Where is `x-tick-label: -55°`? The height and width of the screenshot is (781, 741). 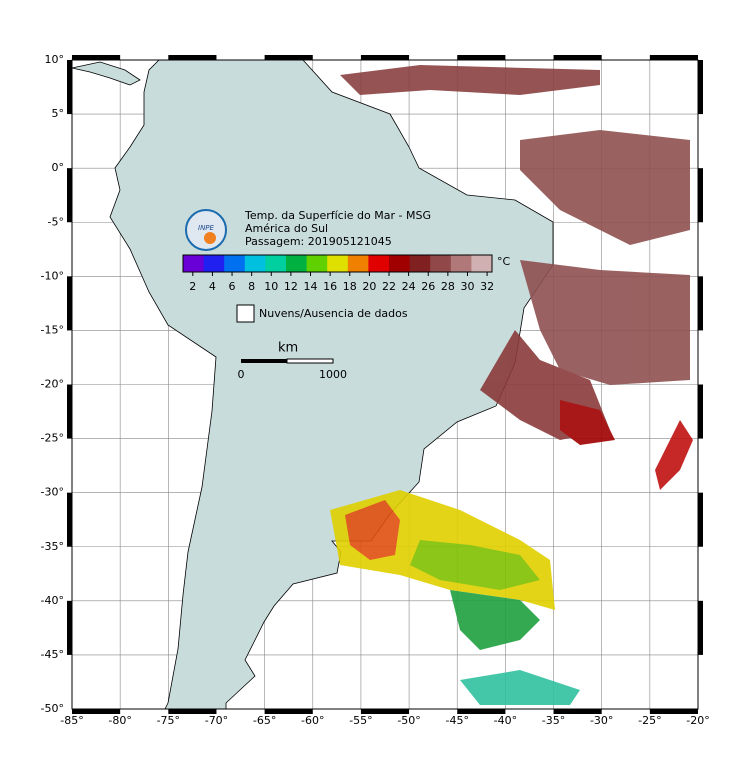
x-tick-label: -55° is located at coordinates (360, 720).